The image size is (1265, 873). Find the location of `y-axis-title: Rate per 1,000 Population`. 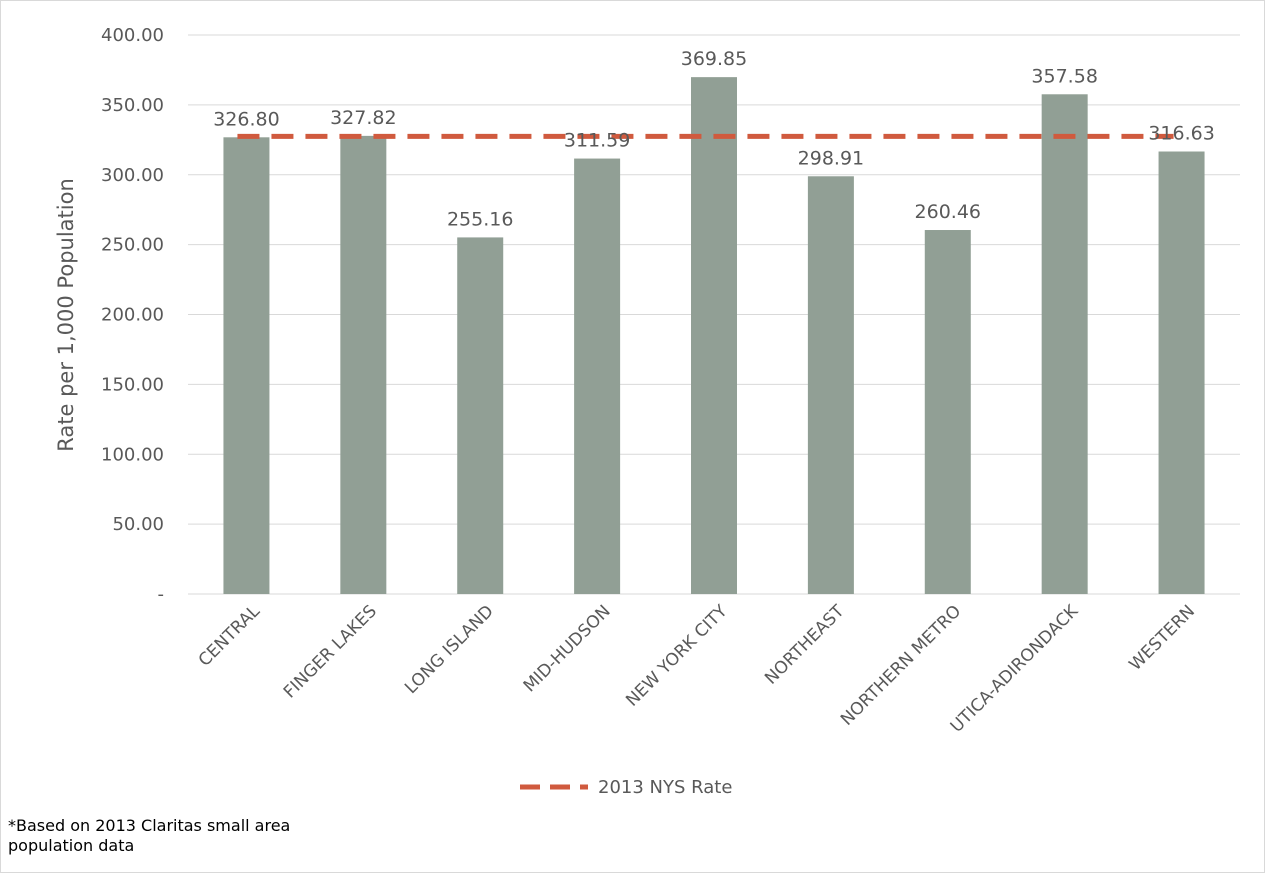

y-axis-title: Rate per 1,000 Population is located at coordinates (66, 315).